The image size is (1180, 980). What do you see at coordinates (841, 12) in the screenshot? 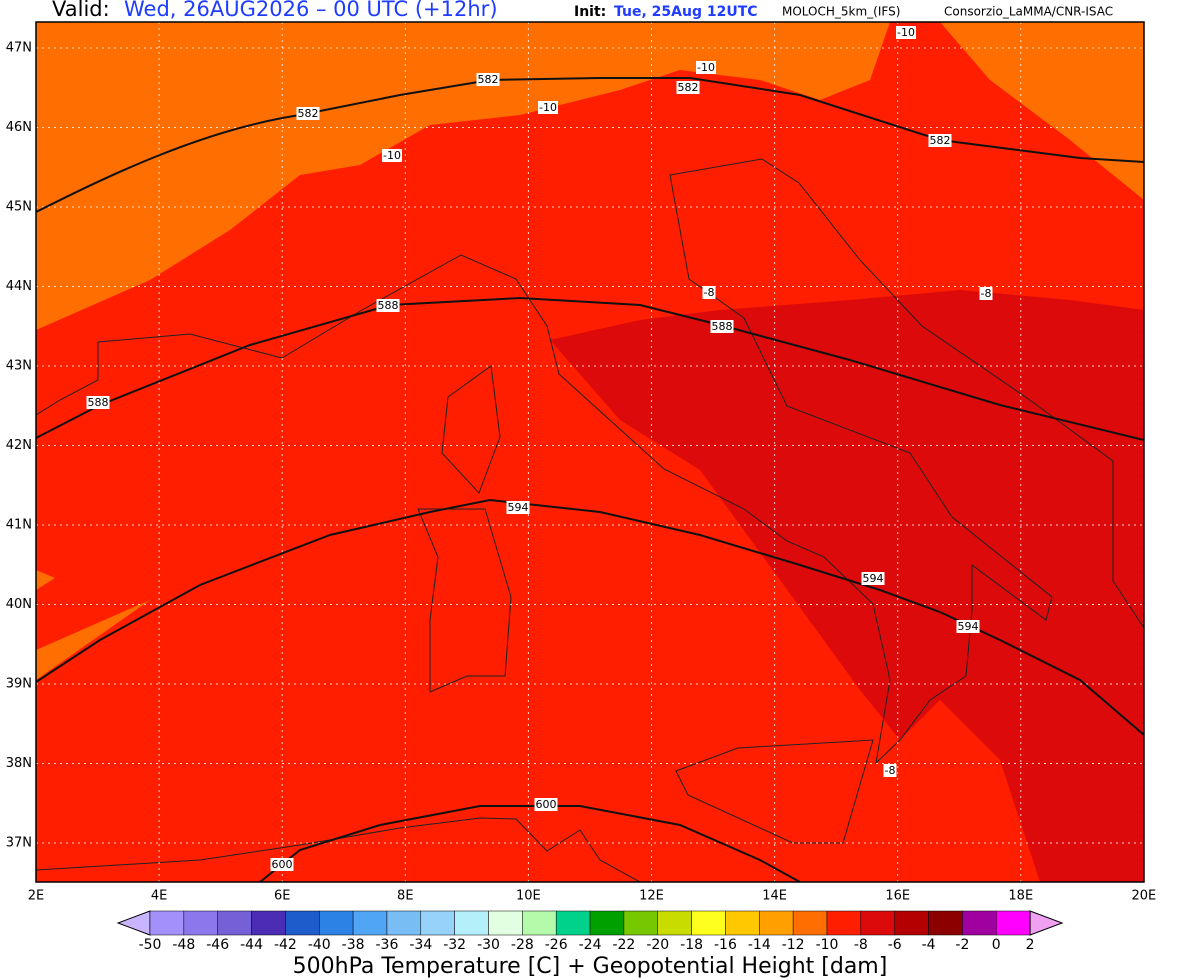
I see `model-name: MOLOCH_5km_(IFS)` at bounding box center [841, 12].